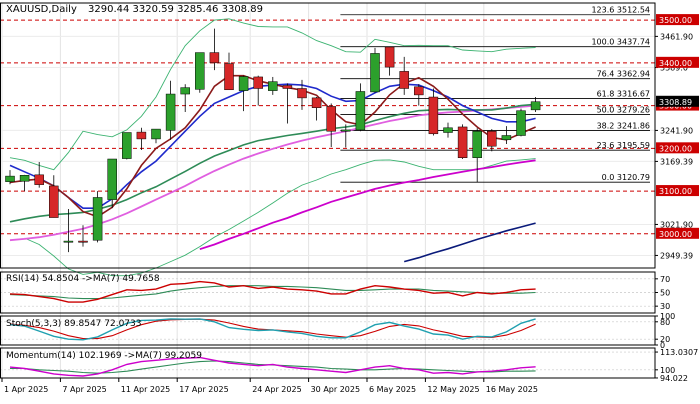  I want to click on sr-level-label: 3000.00, so click(675, 234).